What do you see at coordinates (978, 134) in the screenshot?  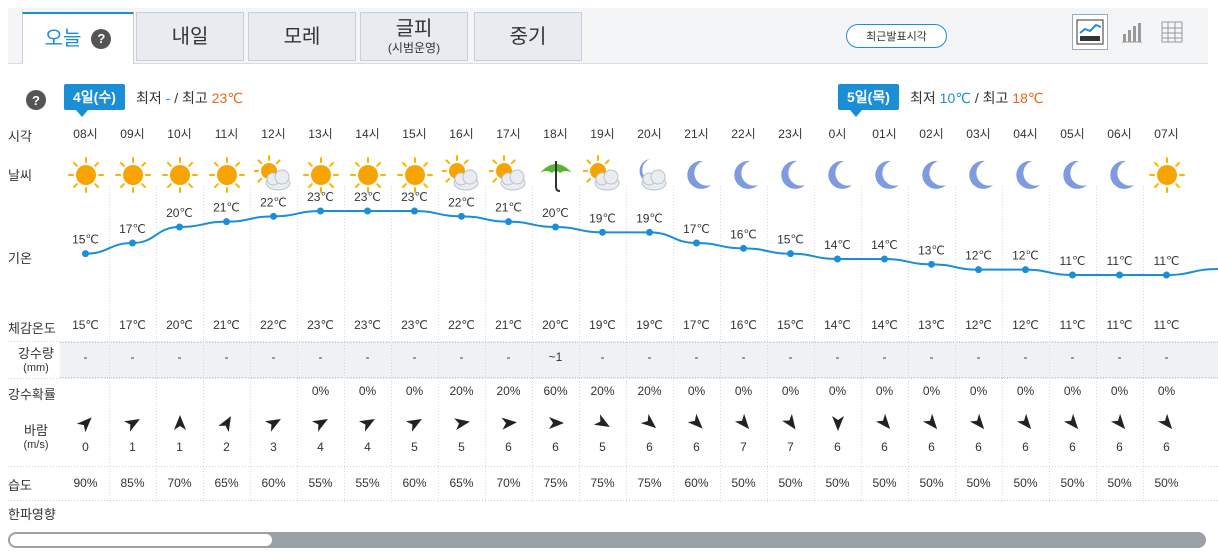 I see `hour-label: 03시` at bounding box center [978, 134].